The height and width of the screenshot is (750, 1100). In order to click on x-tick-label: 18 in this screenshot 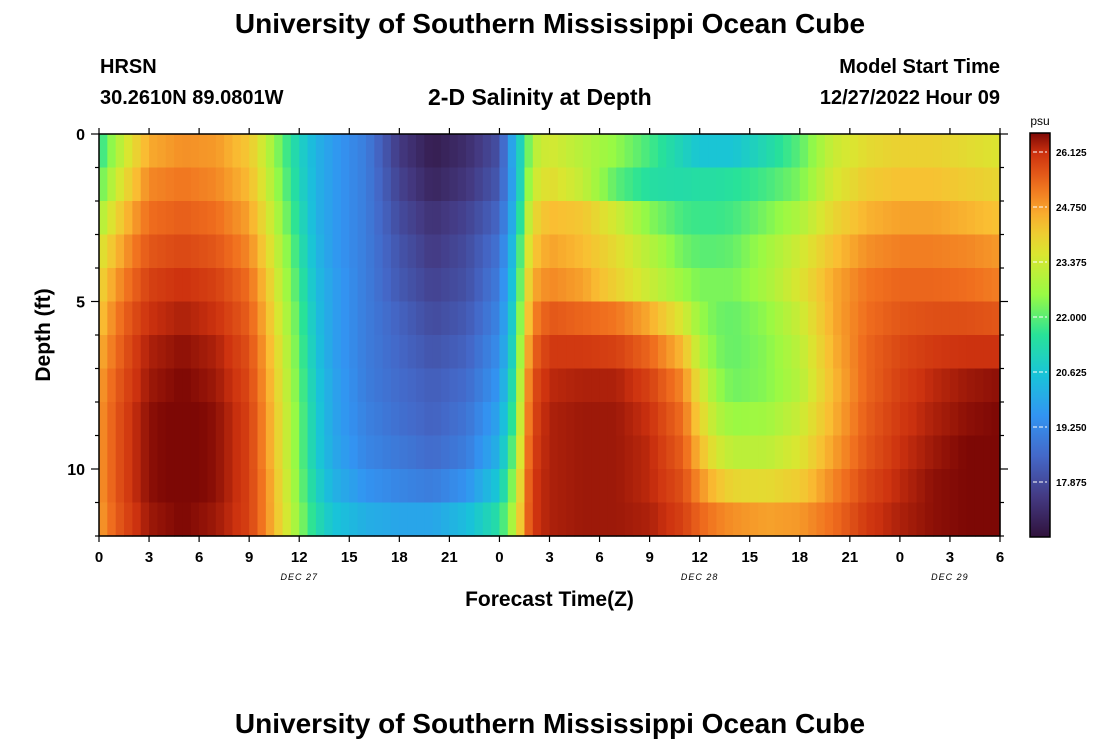, I will do `click(799, 557)`.